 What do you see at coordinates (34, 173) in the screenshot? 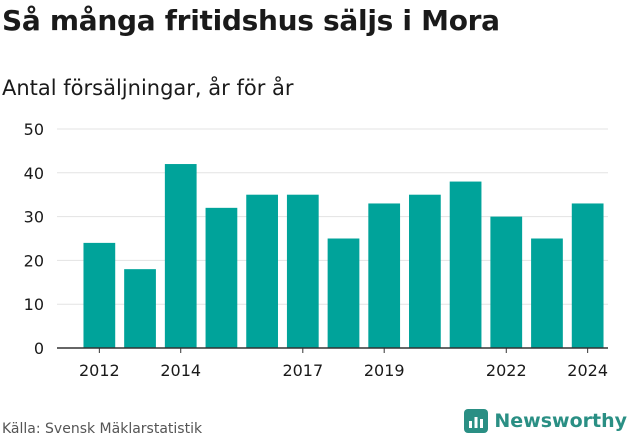
I see `y-tick-label: 40` at bounding box center [34, 173].